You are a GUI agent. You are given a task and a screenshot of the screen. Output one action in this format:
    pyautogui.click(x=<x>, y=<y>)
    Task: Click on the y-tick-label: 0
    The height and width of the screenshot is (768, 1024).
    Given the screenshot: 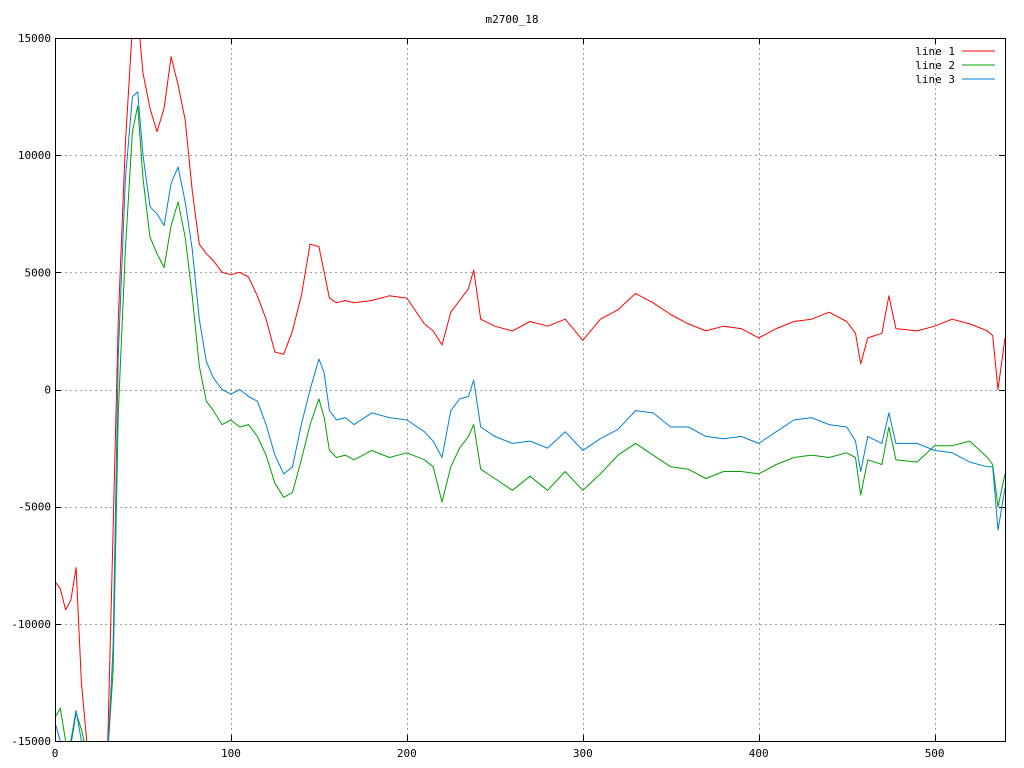 What is the action you would take?
    pyautogui.click(x=47, y=390)
    